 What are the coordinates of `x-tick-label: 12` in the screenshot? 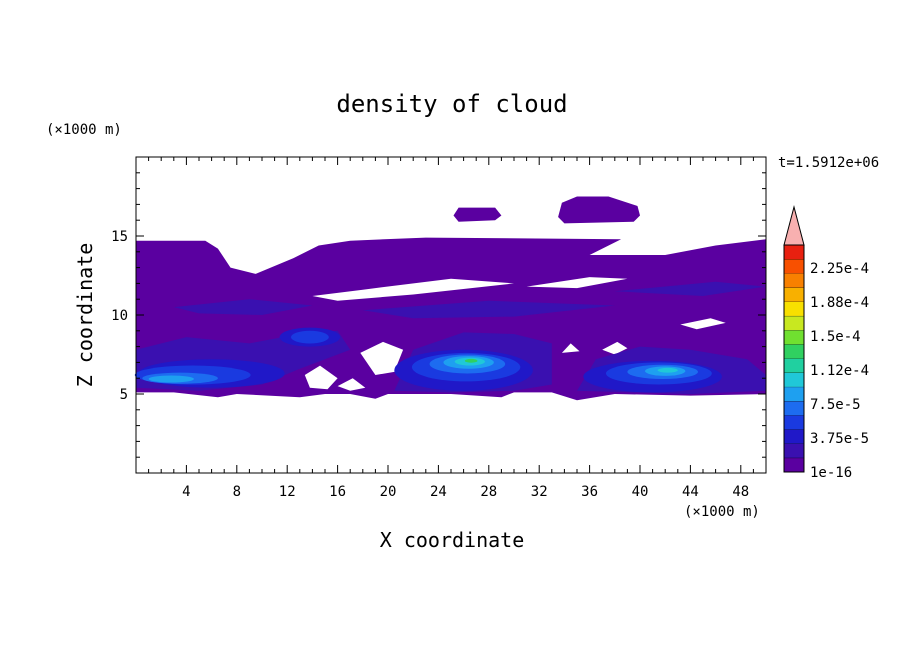 It's located at (287, 492).